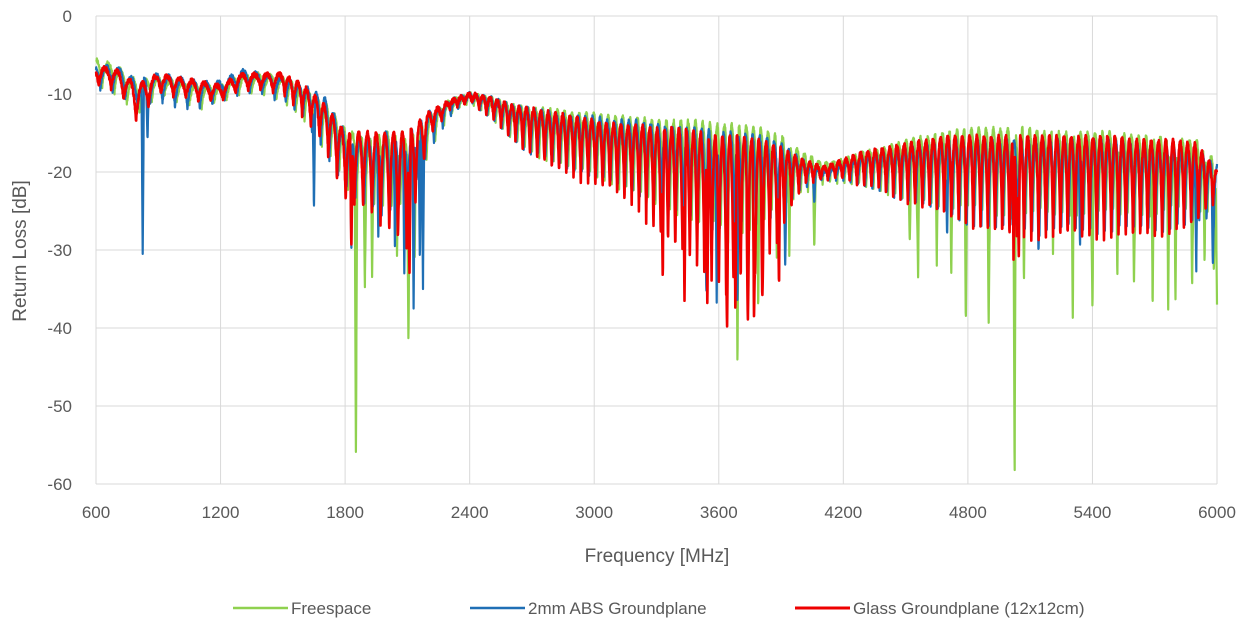 The height and width of the screenshot is (633, 1253). I want to click on x-tick-label: 4200, so click(843, 512).